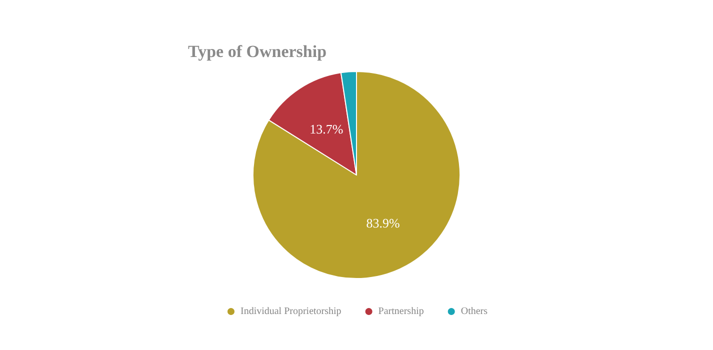 The height and width of the screenshot is (350, 713). I want to click on legend-label: Others, so click(474, 311).